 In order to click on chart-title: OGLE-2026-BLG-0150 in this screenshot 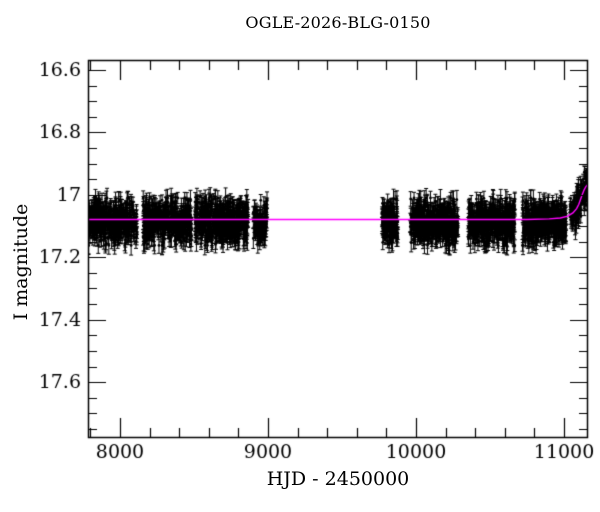, I will do `click(338, 22)`.